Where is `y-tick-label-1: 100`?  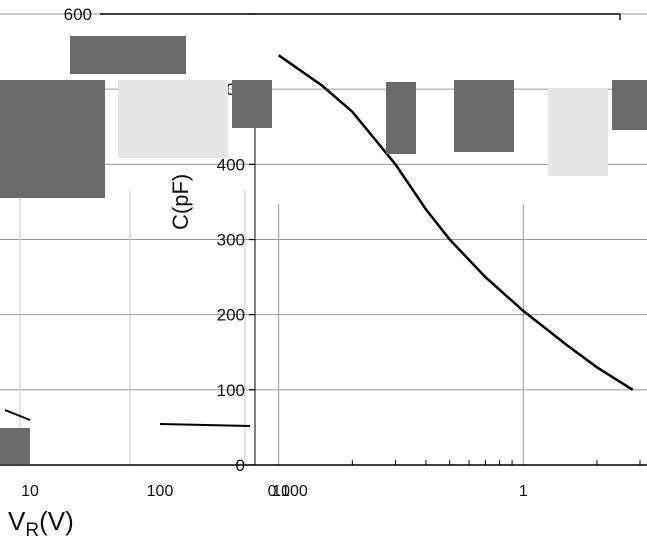
y-tick-label-1: 100 is located at coordinates (231, 390).